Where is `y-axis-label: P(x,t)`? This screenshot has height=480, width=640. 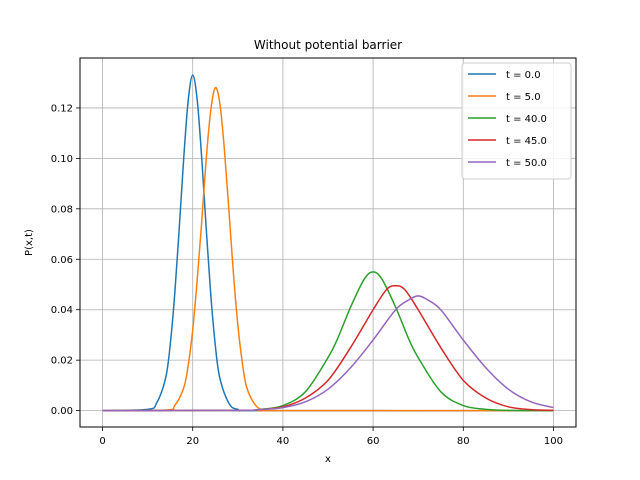
y-axis-label: P(x,t) is located at coordinates (29, 242).